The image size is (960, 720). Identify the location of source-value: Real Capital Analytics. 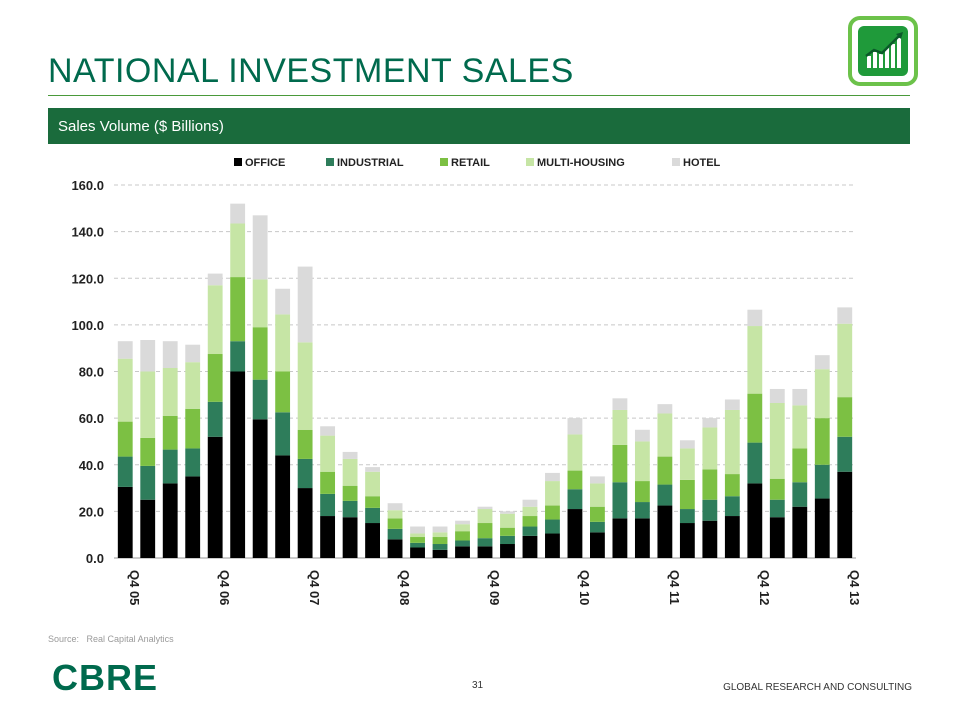
(130, 639).